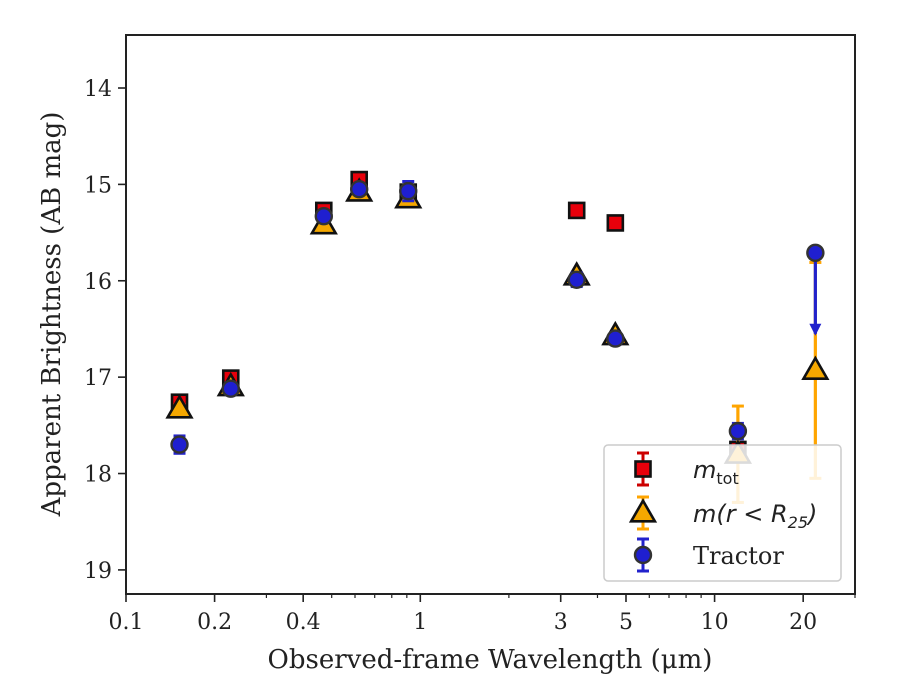  Describe the element at coordinates (98, 282) in the screenshot. I see `y-tick-label: 16` at that location.